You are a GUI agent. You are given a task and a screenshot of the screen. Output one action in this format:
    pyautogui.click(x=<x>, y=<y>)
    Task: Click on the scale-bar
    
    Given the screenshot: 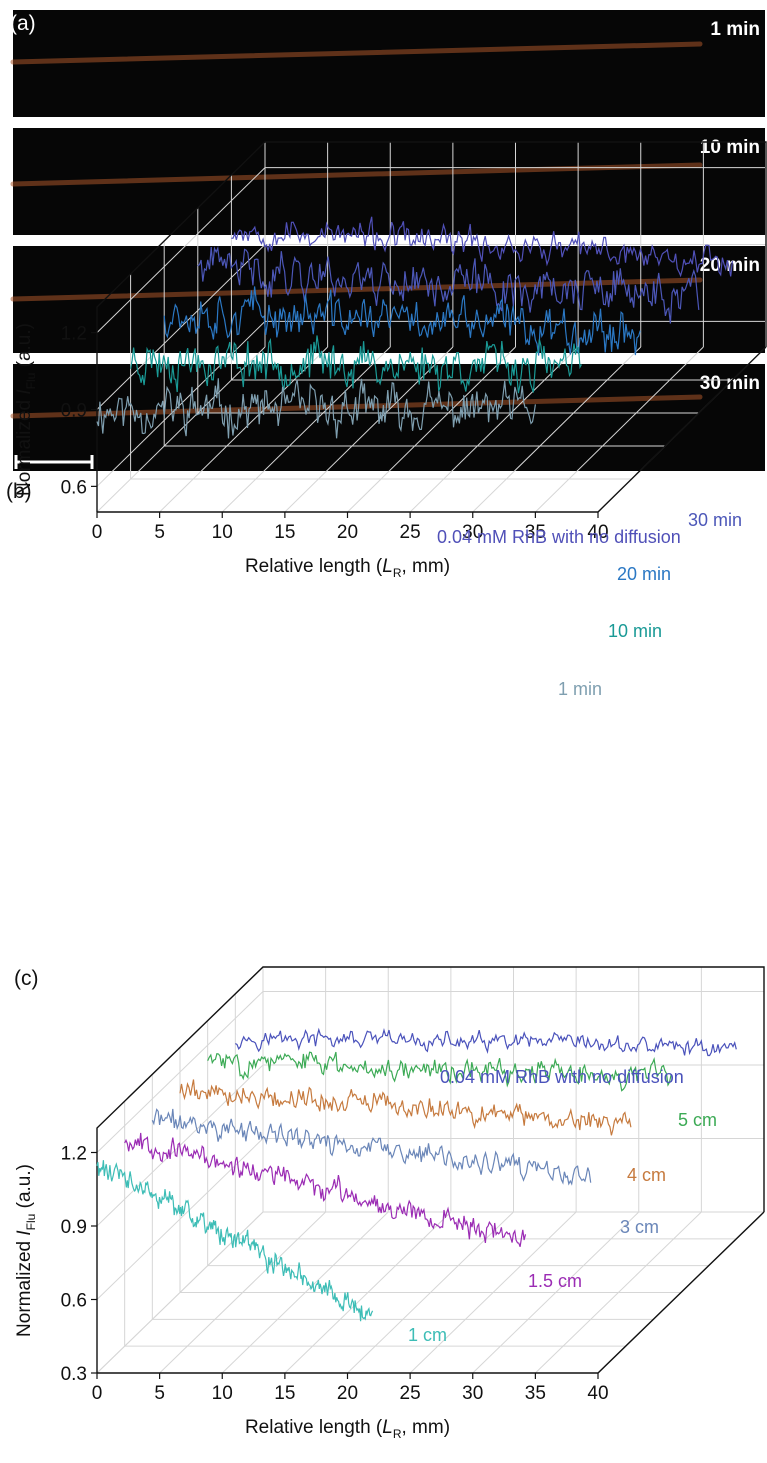 What is the action you would take?
    pyautogui.click(x=54, y=462)
    